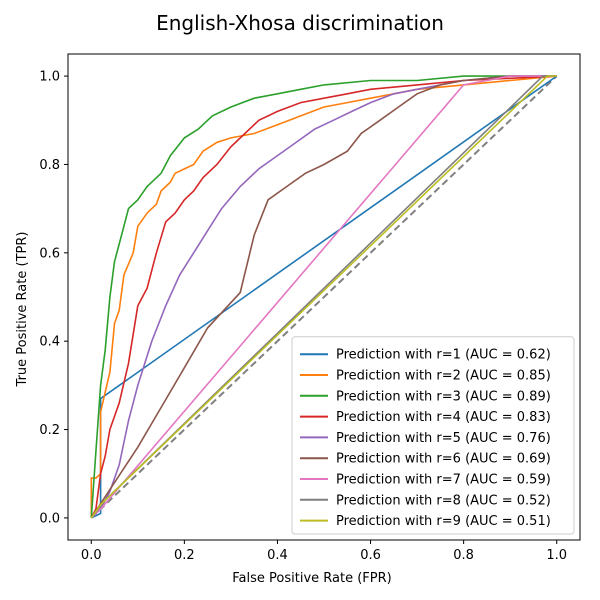 The image size is (600, 600). I want to click on legend-entry-label: Prediction with r=6 (AUC = 0.69), so click(443, 459).